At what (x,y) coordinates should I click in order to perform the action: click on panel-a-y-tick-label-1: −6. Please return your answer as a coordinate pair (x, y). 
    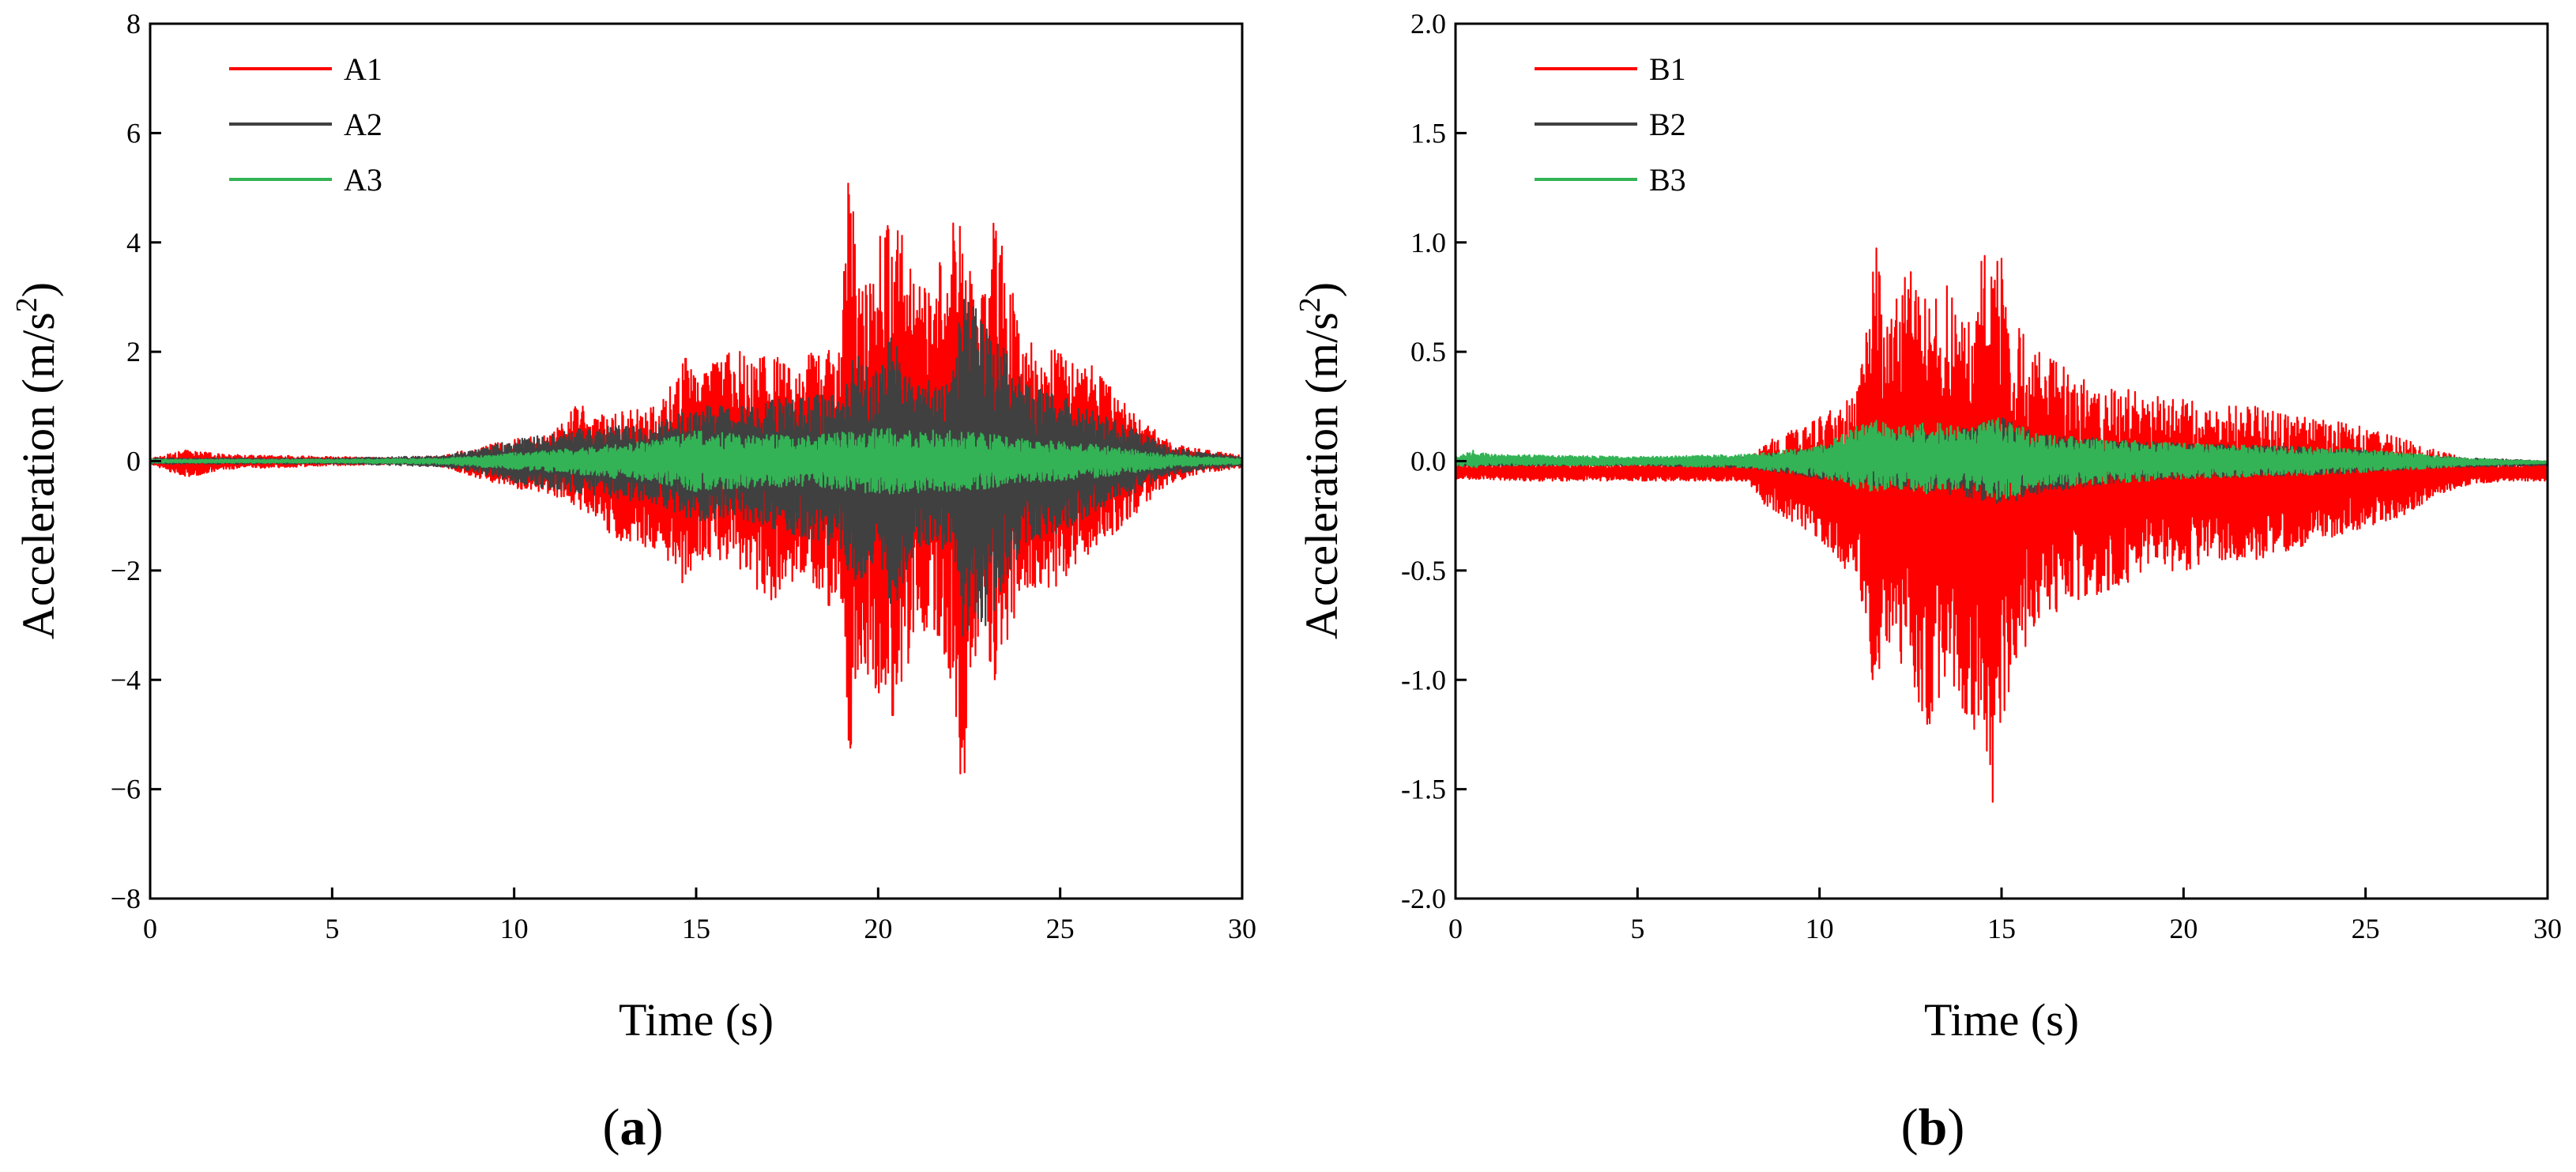
    Looking at the image, I should click on (126, 789).